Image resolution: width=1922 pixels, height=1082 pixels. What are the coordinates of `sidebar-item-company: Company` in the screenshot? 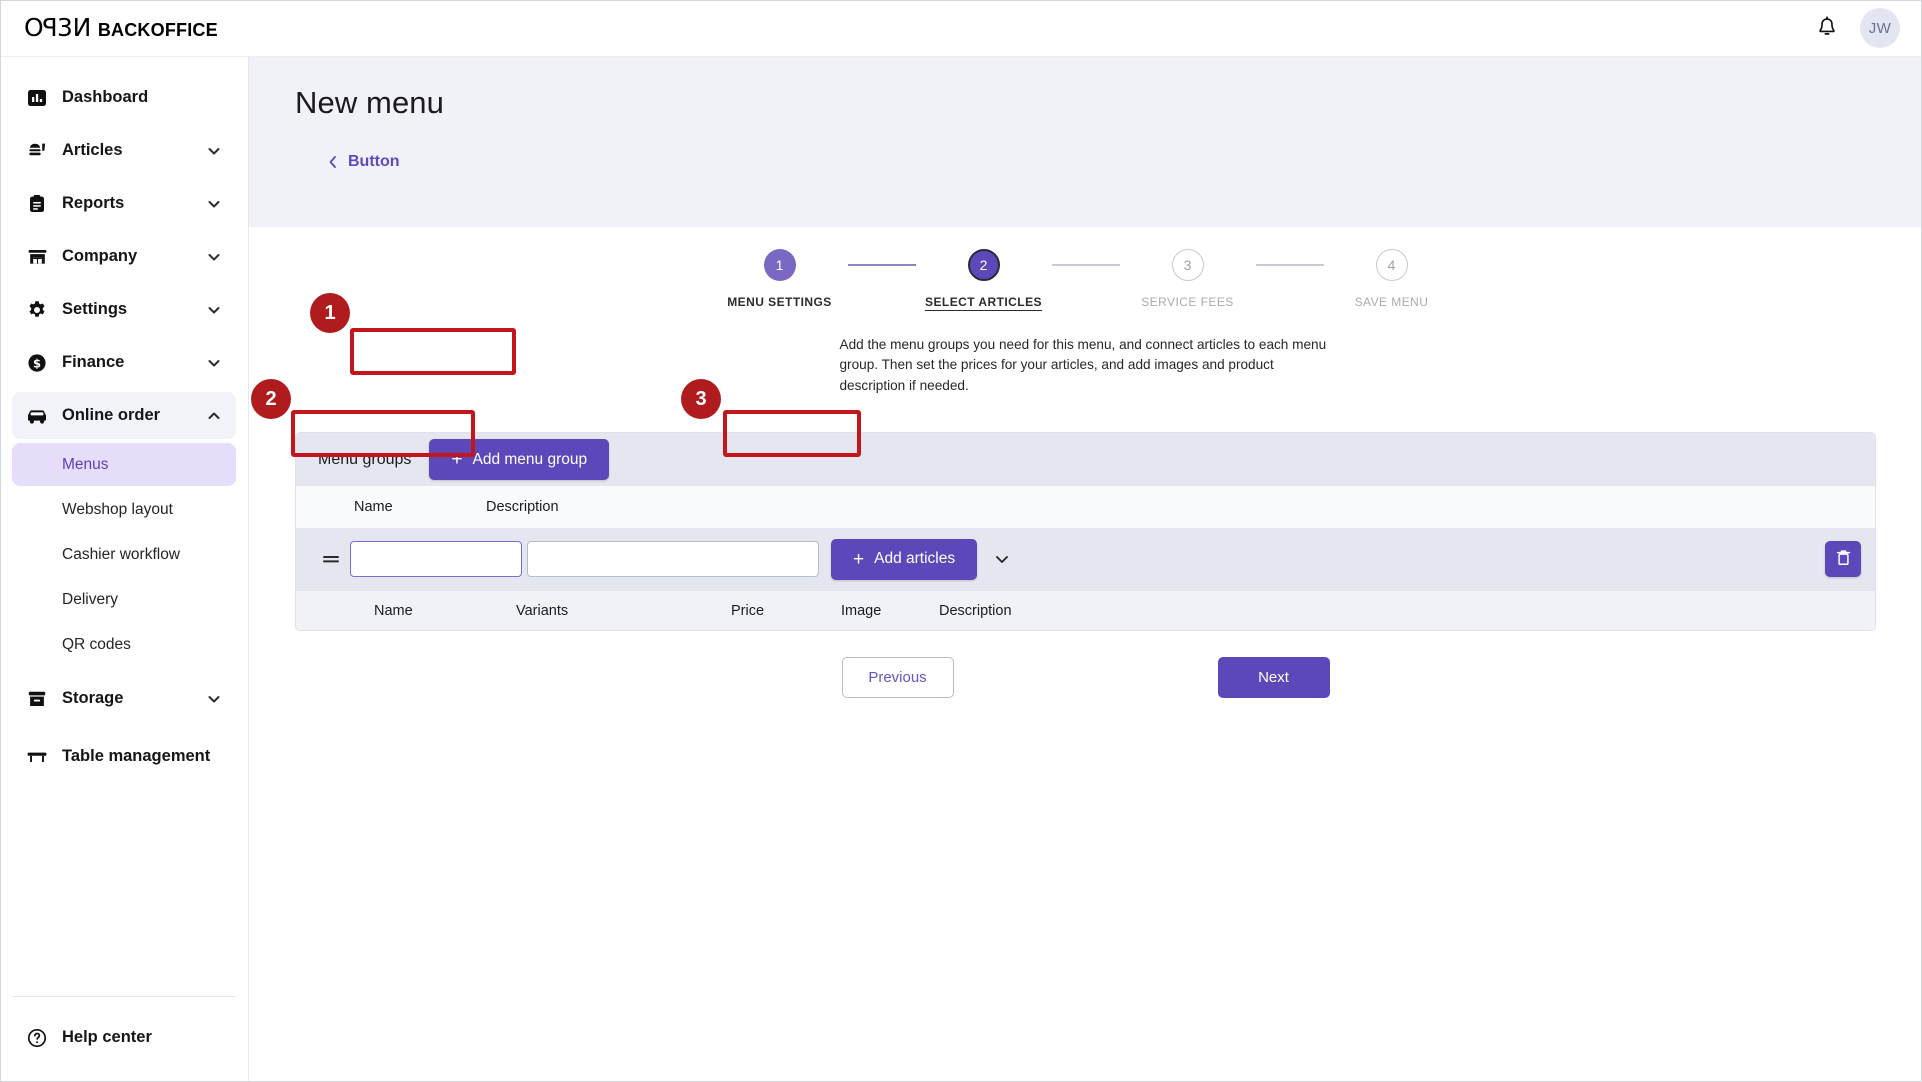 It's located at (124, 256).